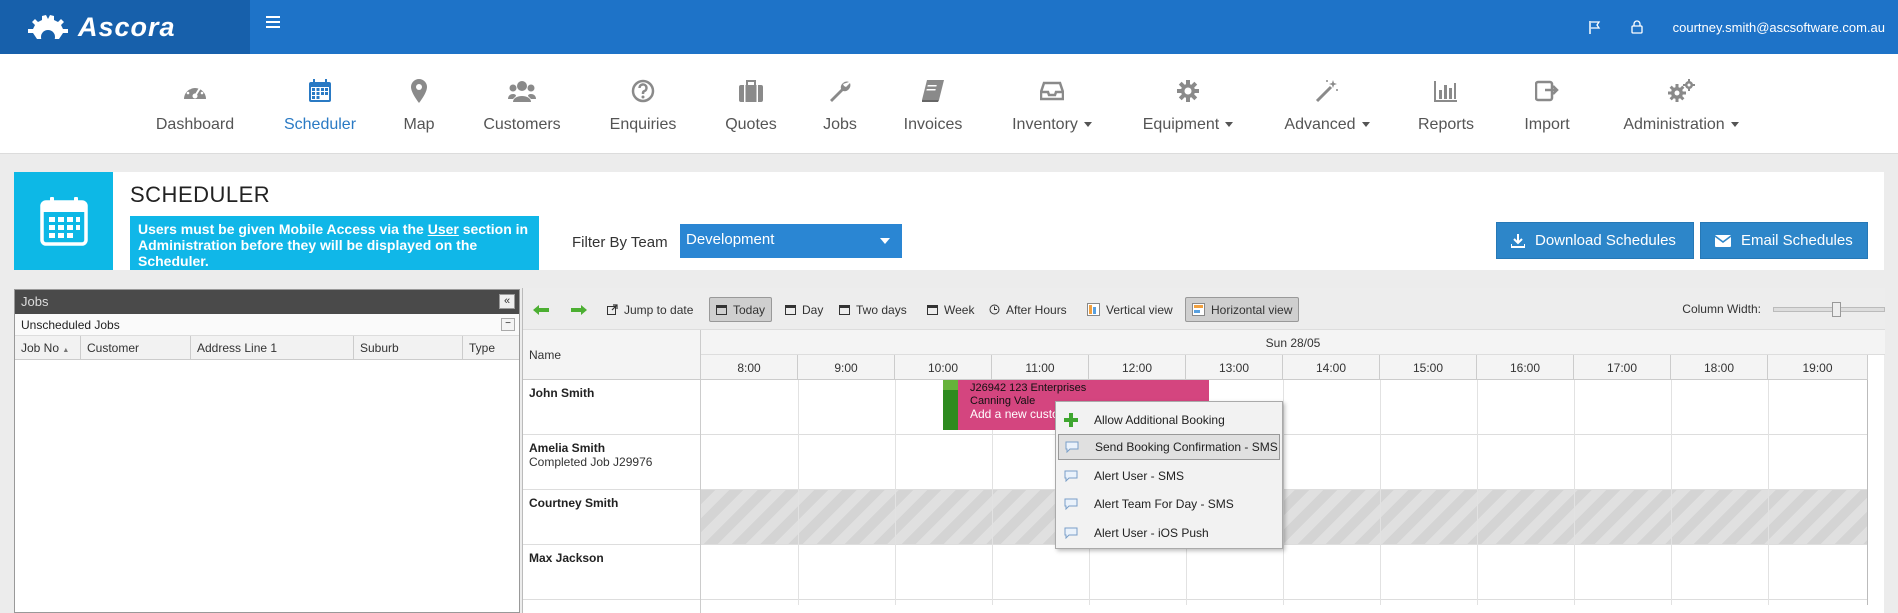 This screenshot has height=613, width=1898. I want to click on gear-logo-icon, so click(48, 27).